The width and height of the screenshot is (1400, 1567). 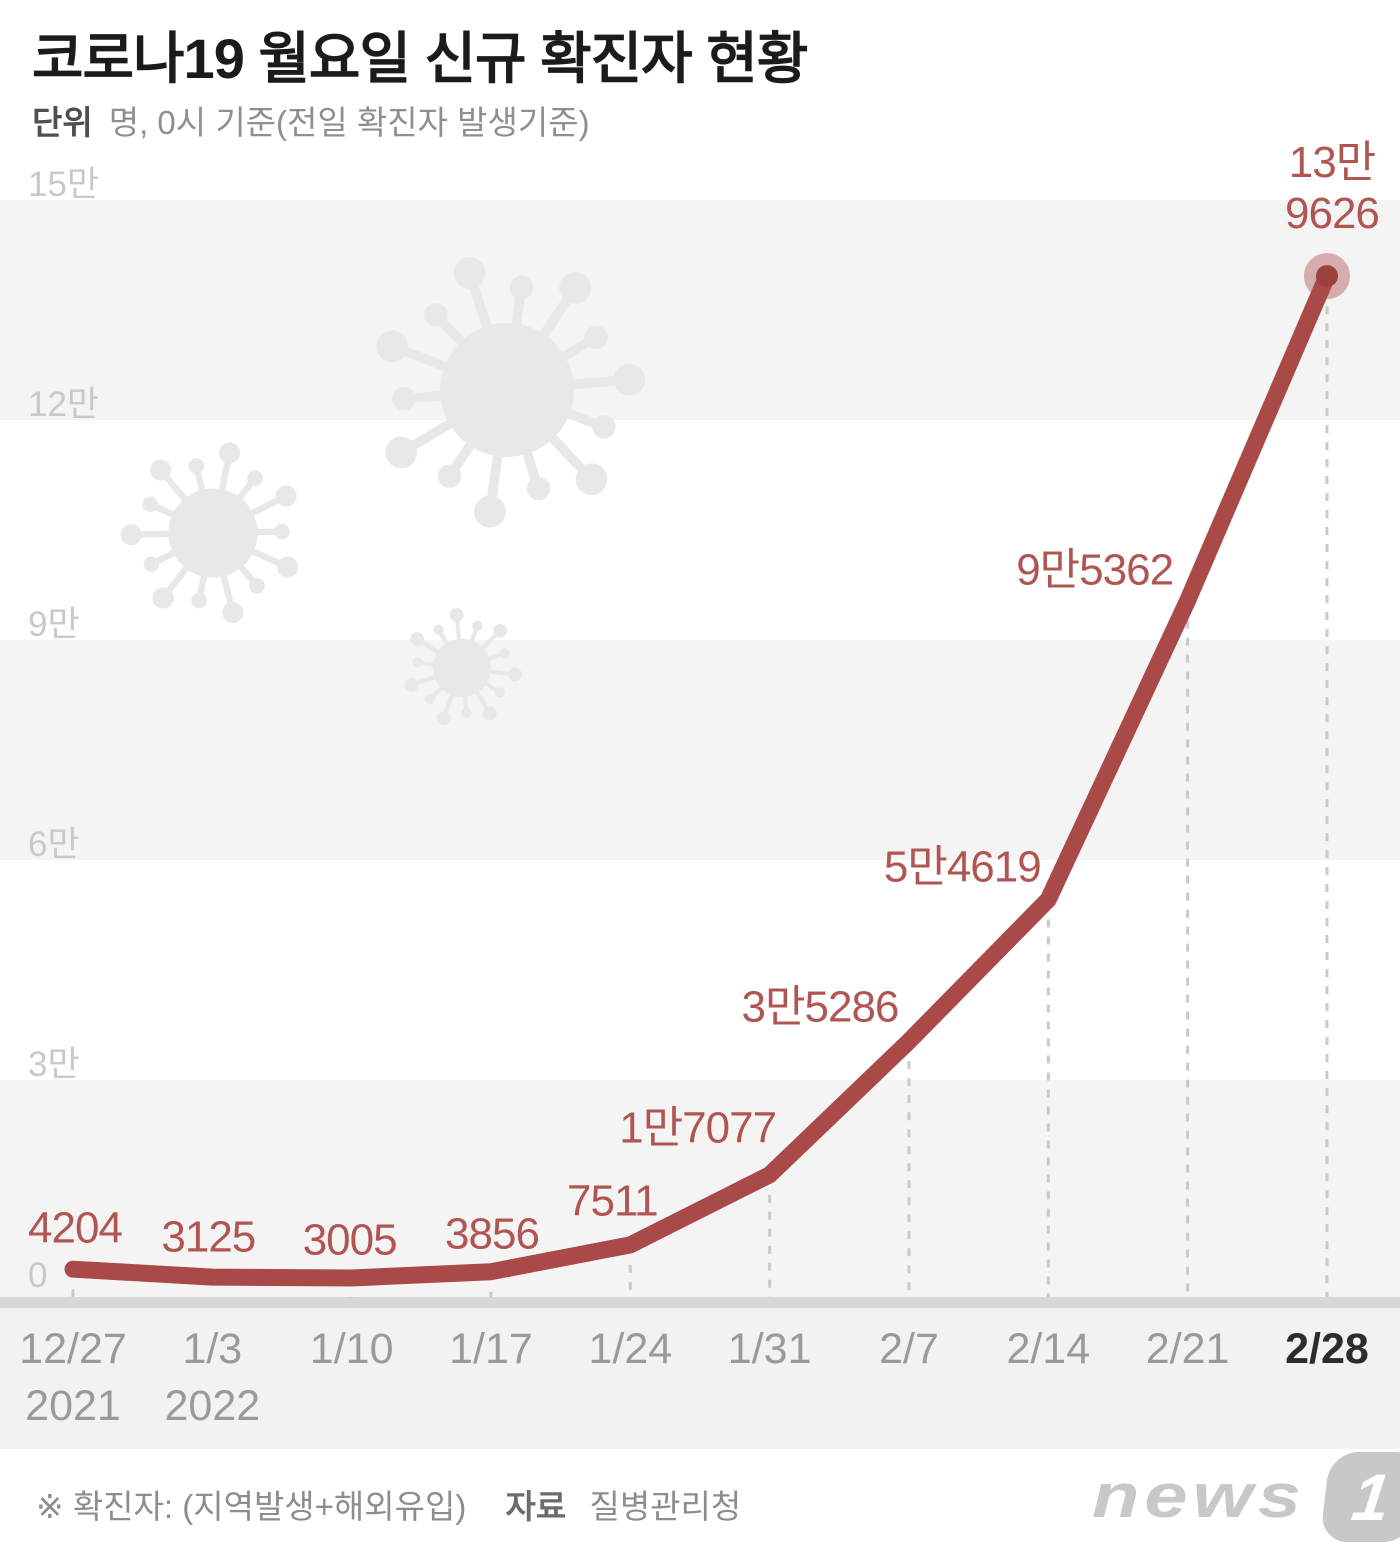 I want to click on point-label: 7511, so click(x=613, y=1201).